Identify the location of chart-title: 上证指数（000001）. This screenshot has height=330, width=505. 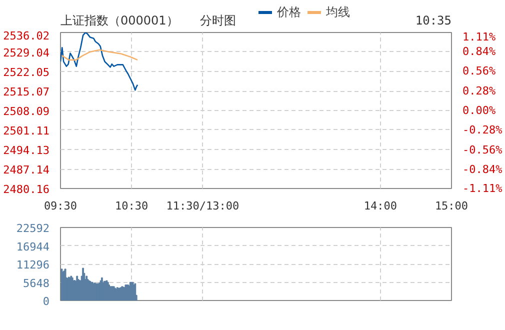
(119, 21).